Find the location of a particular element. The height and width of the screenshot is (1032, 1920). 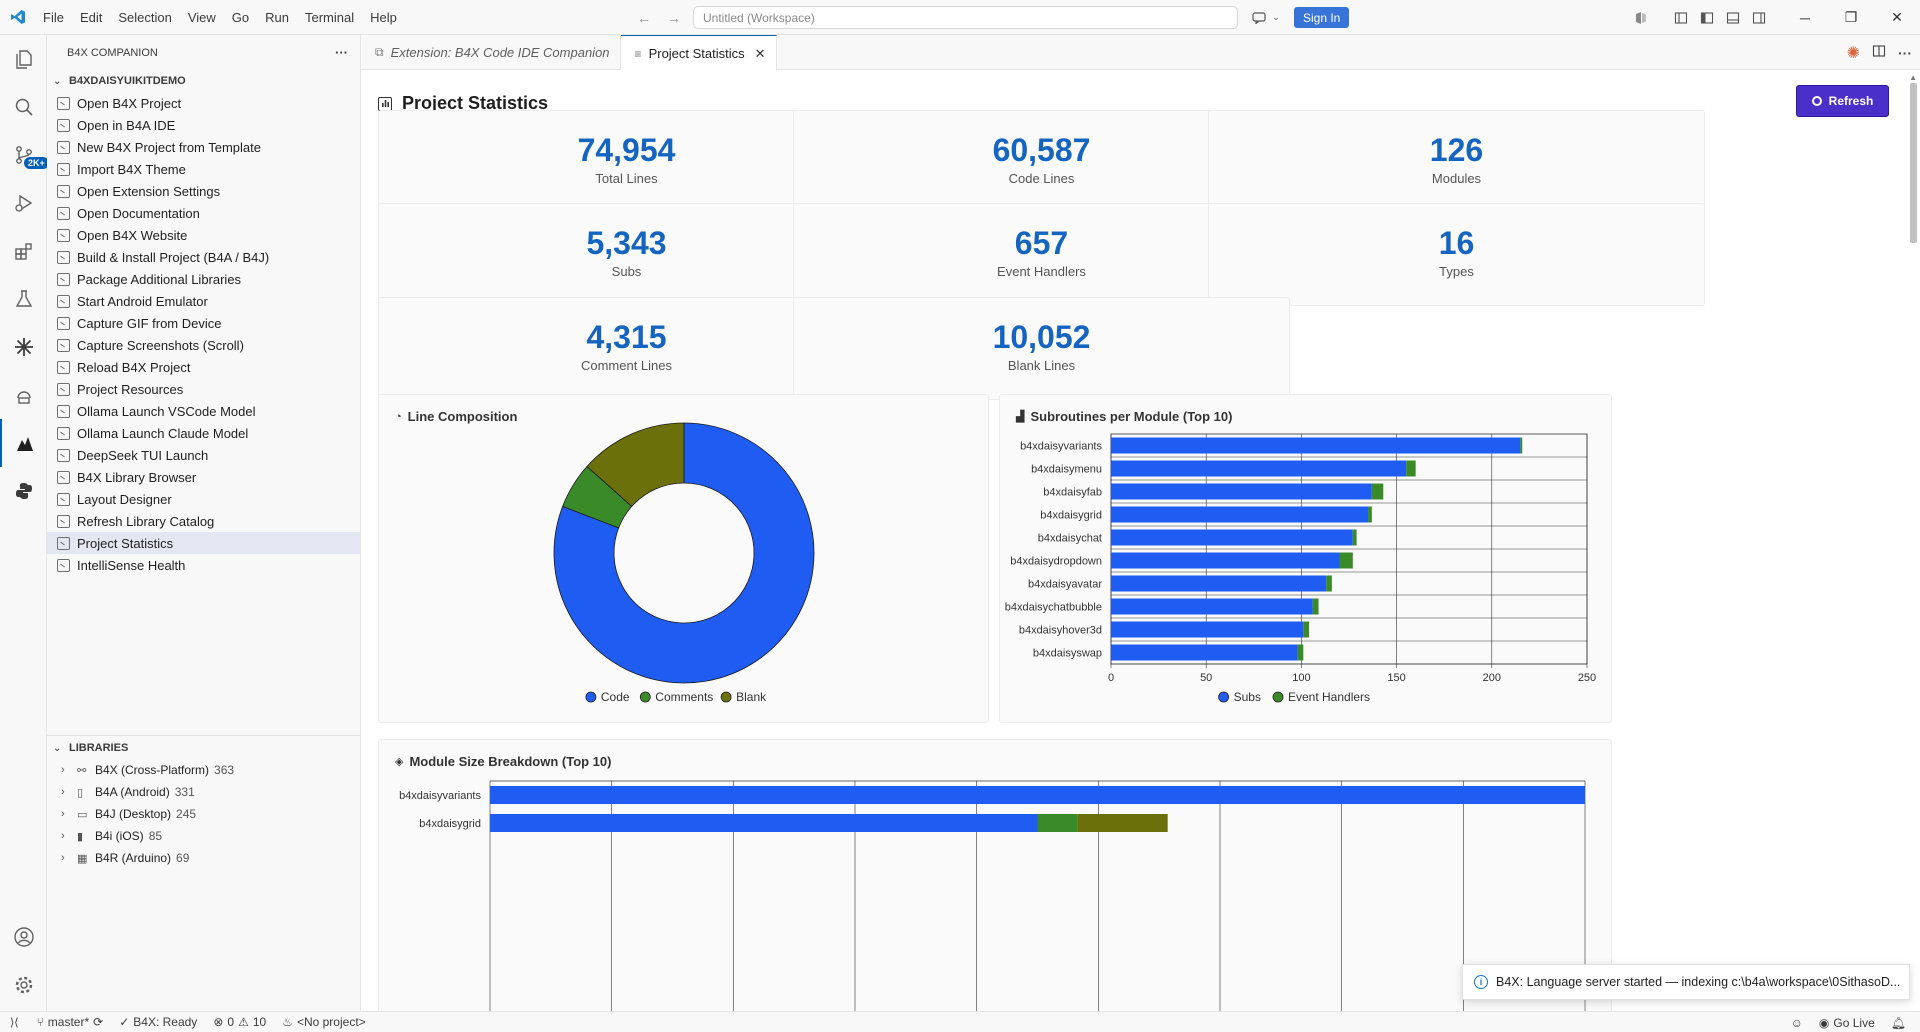

customize-layout-icon is located at coordinates (1681, 17).